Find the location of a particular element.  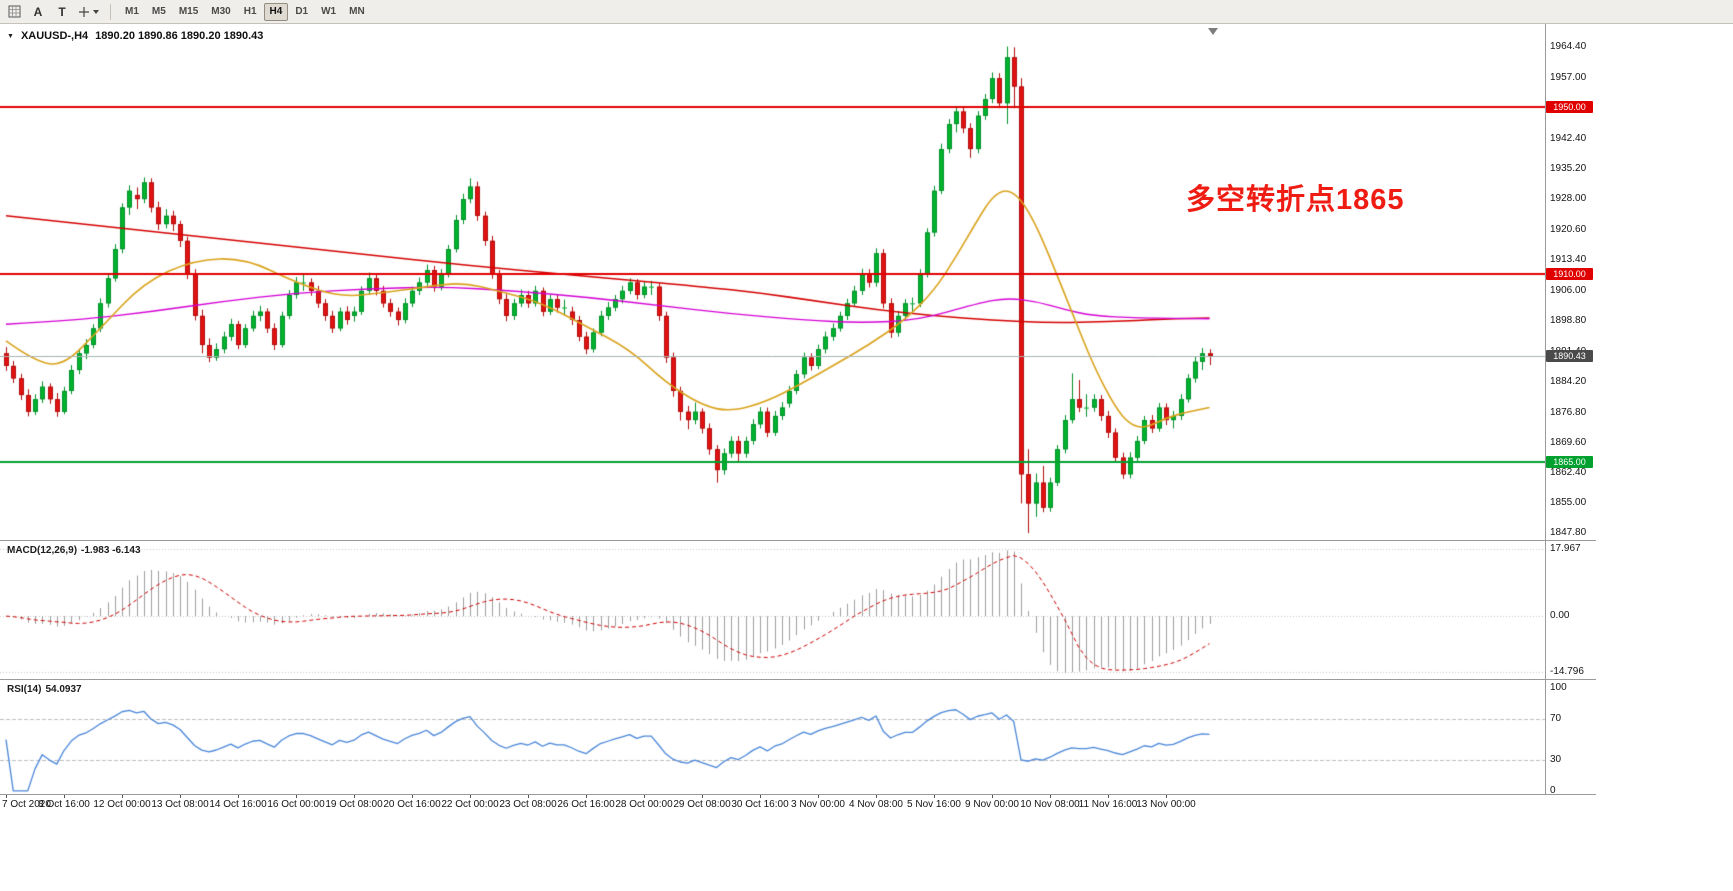

timeframe-button-m5: M5 is located at coordinates (159, 12).